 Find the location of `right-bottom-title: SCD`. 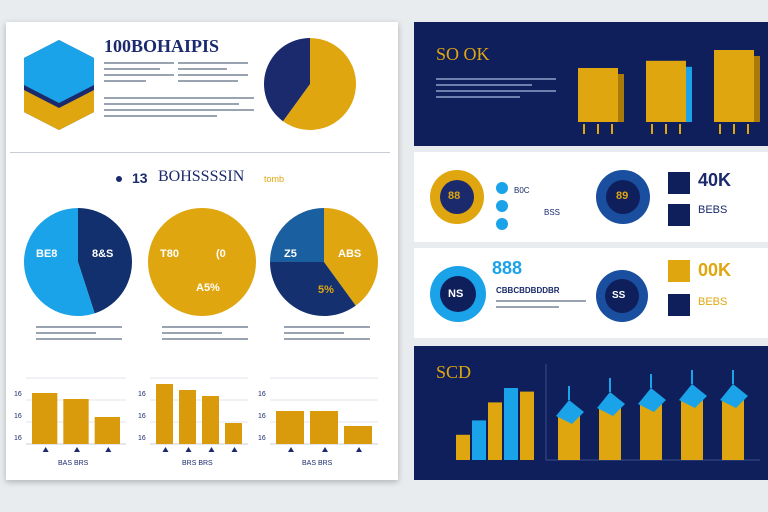

right-bottom-title: SCD is located at coordinates (454, 372).